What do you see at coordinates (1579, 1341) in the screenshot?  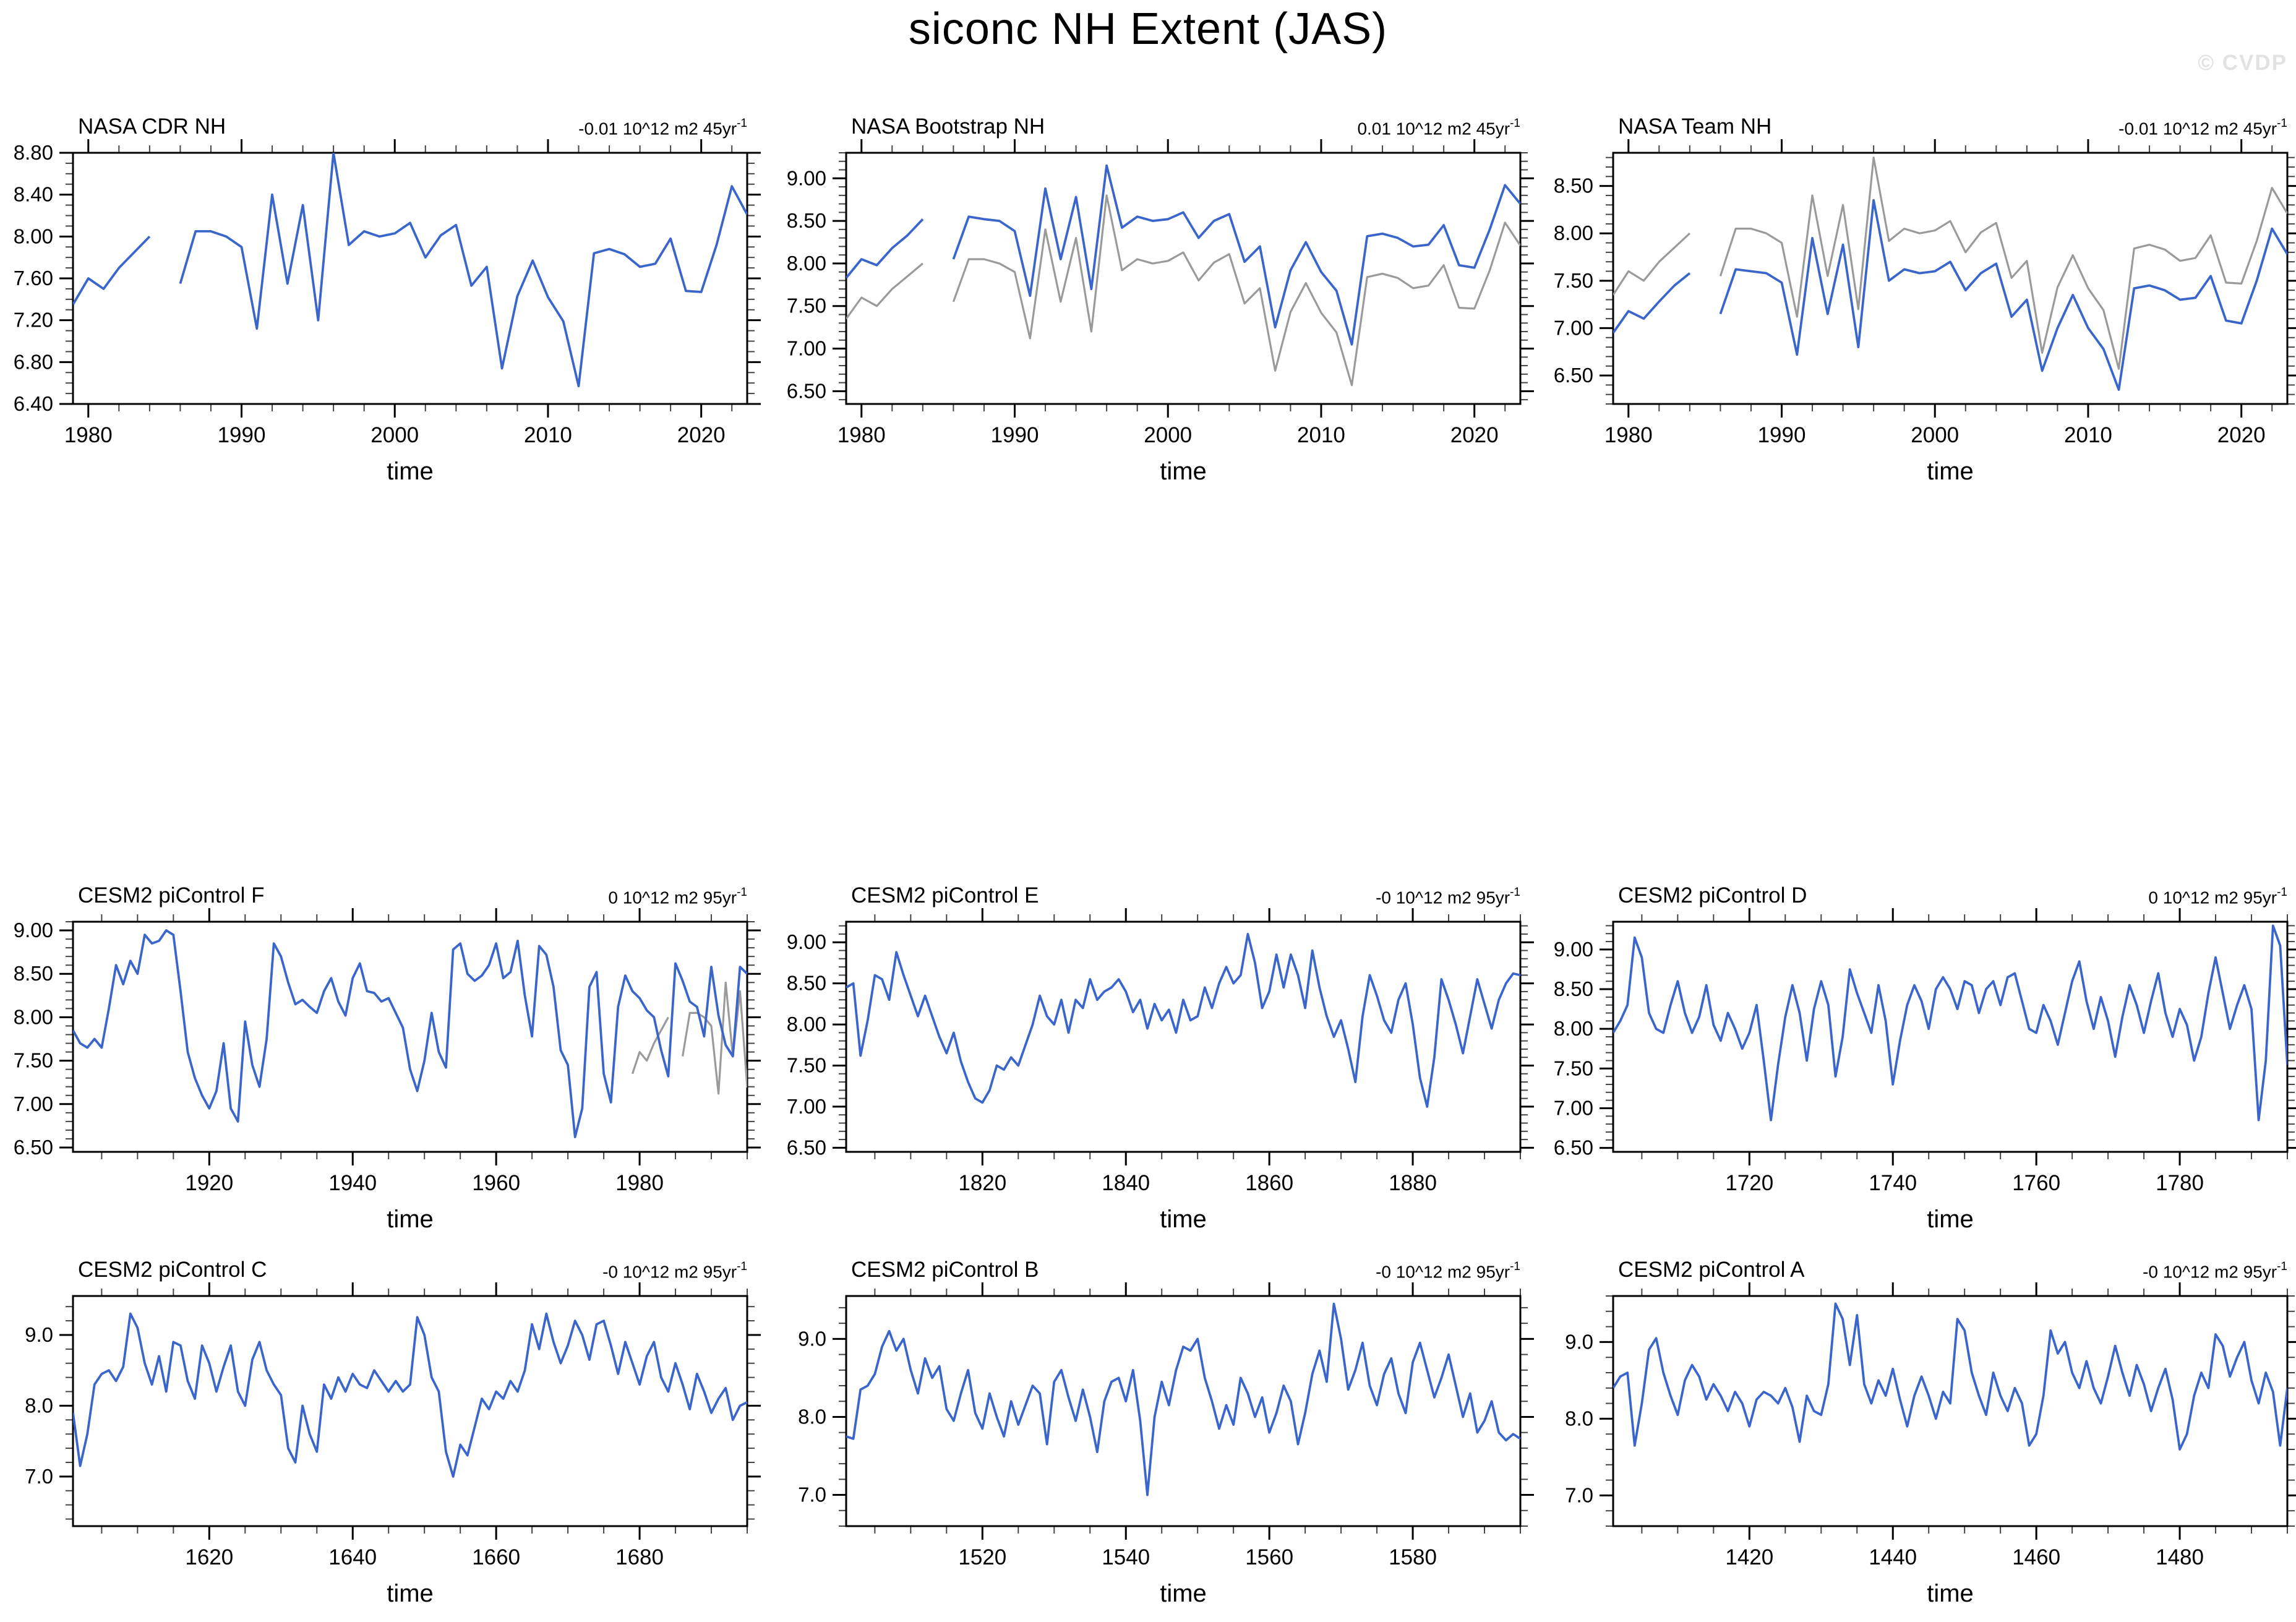 I see `y-tick-label: 9.0` at bounding box center [1579, 1341].